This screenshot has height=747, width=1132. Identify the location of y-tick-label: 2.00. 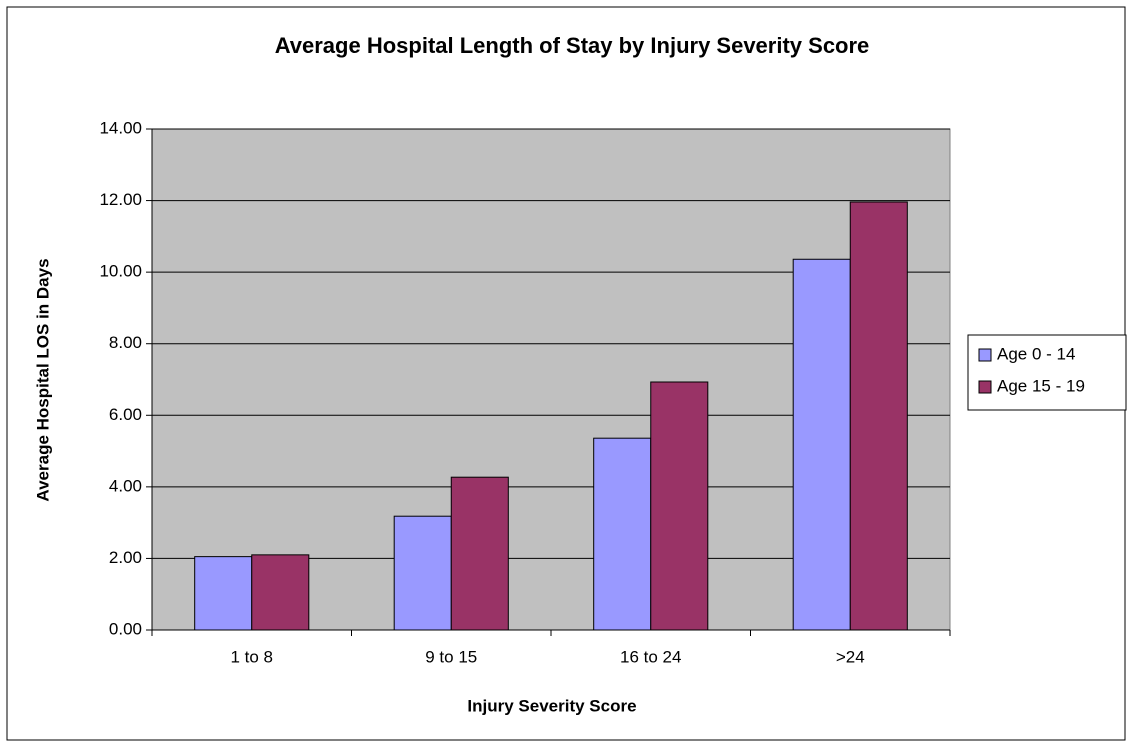
(125, 557).